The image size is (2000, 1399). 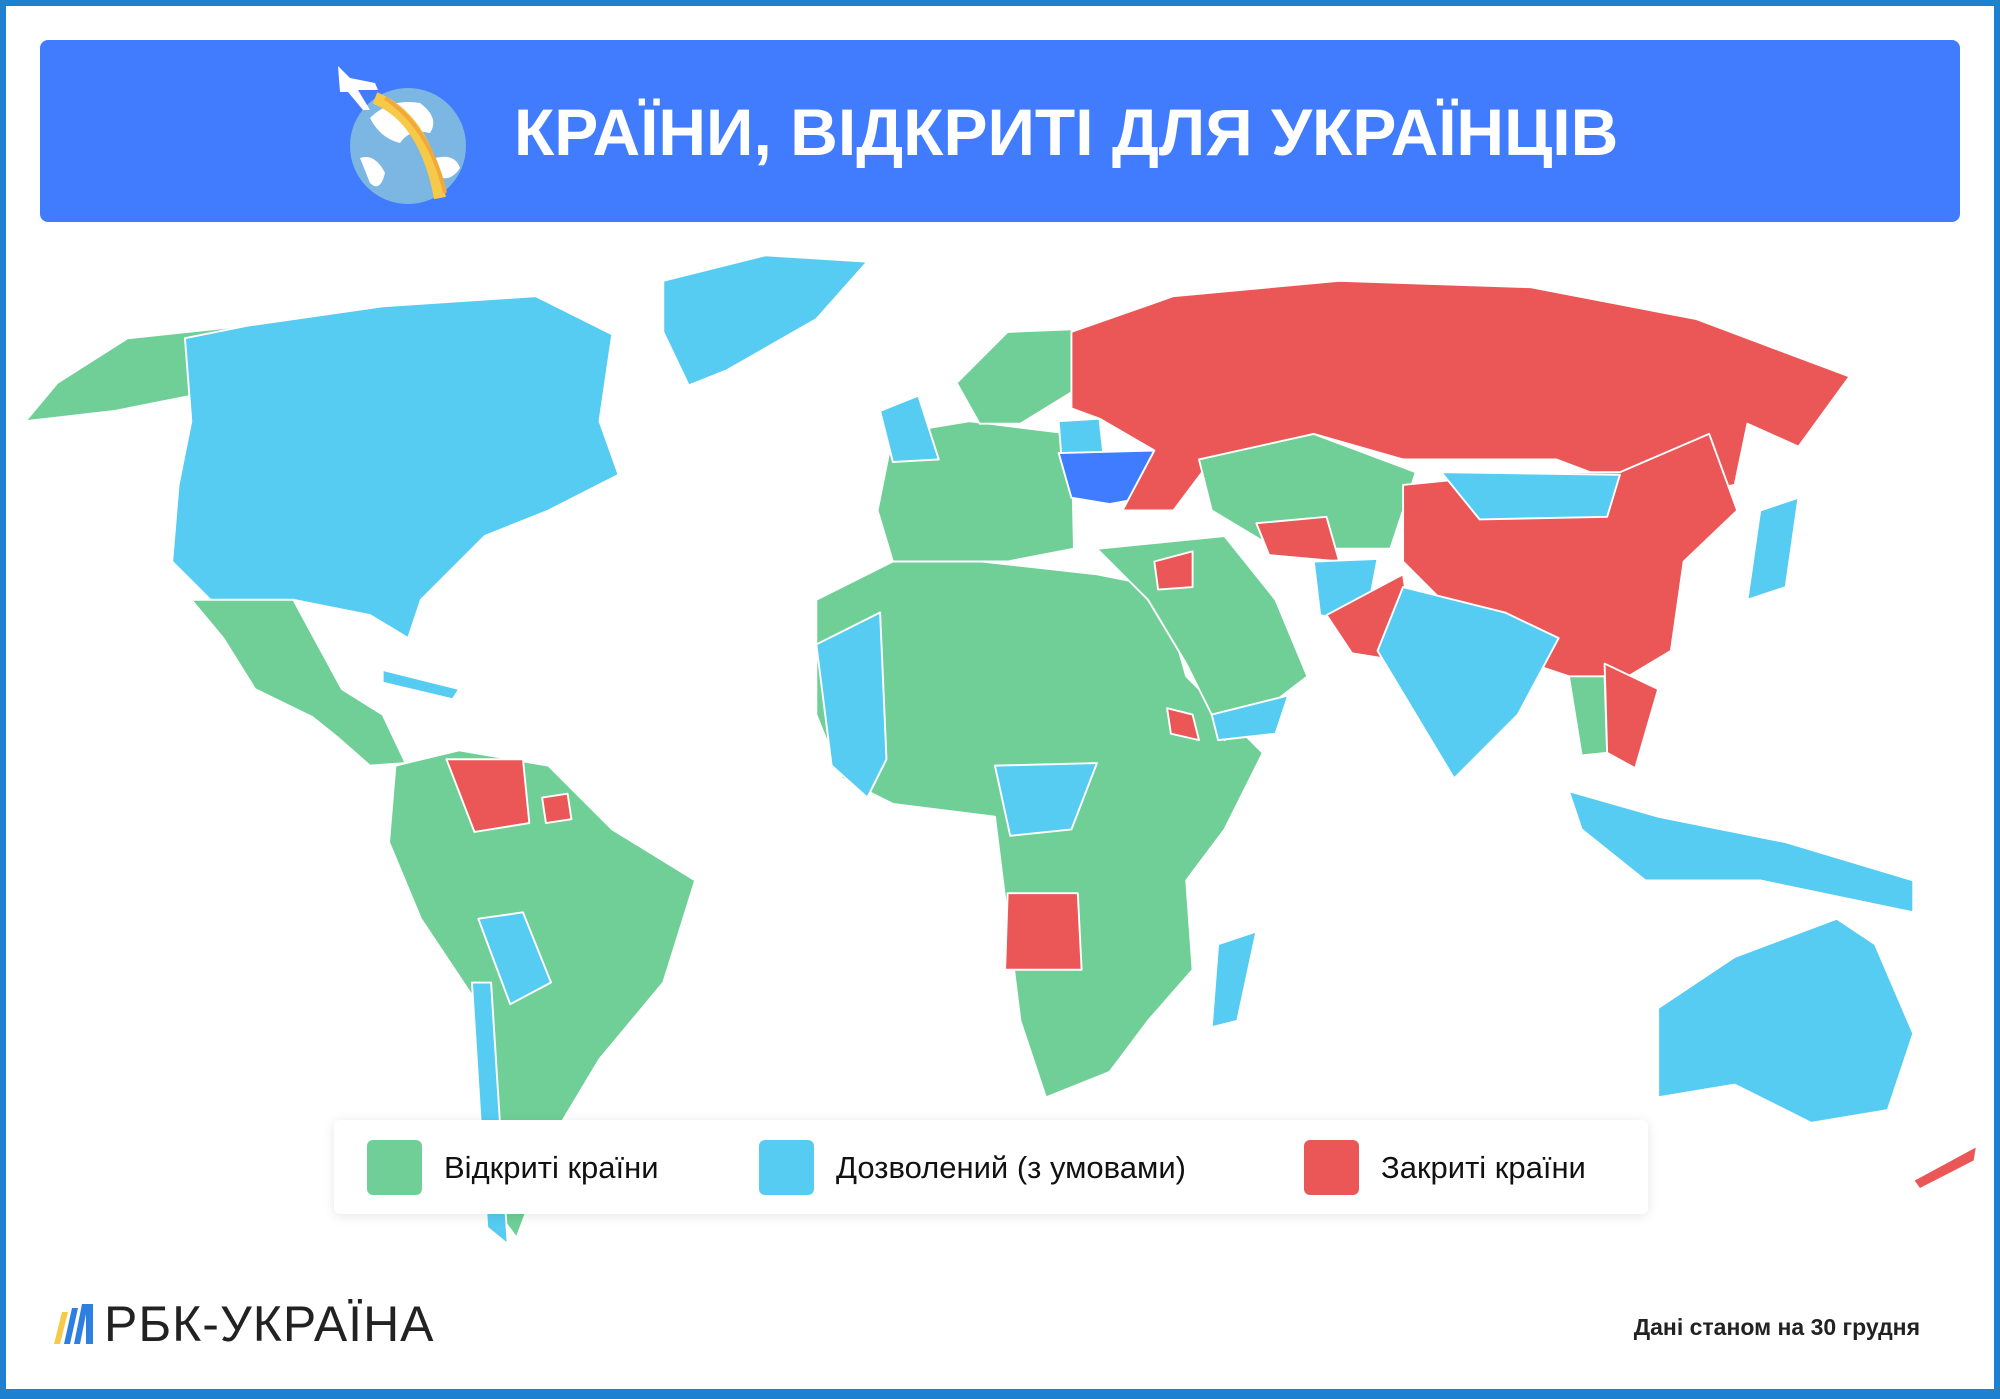 What do you see at coordinates (786, 1167) in the screenshot?
I see `legend-swatch-conditional` at bounding box center [786, 1167].